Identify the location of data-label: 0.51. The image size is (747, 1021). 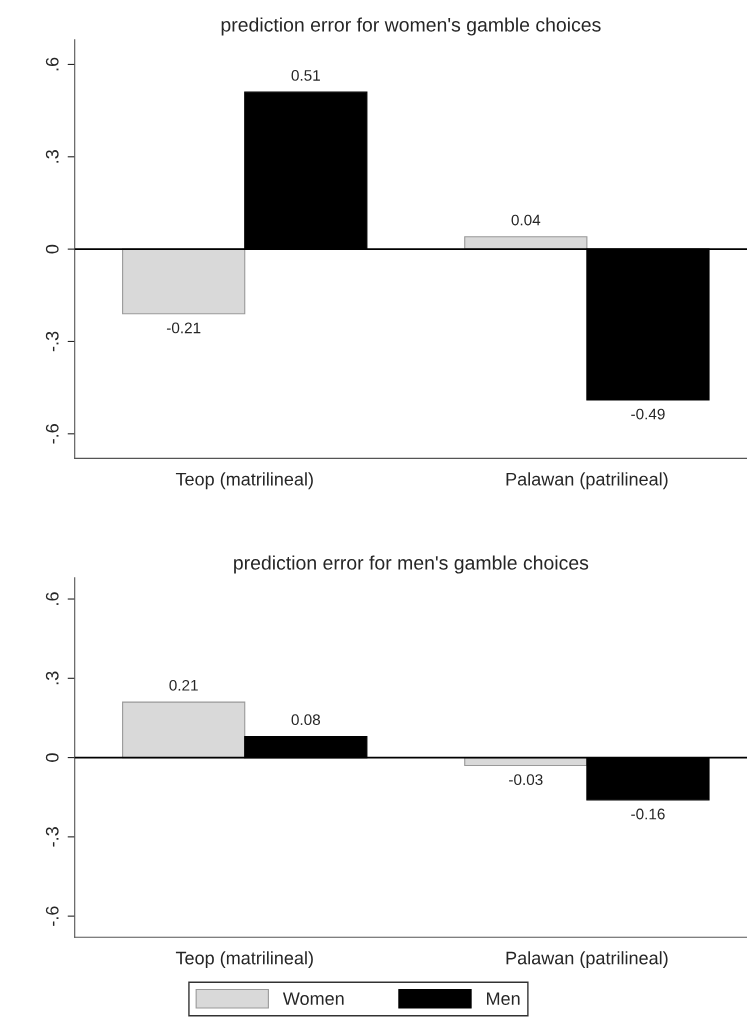
(305, 75).